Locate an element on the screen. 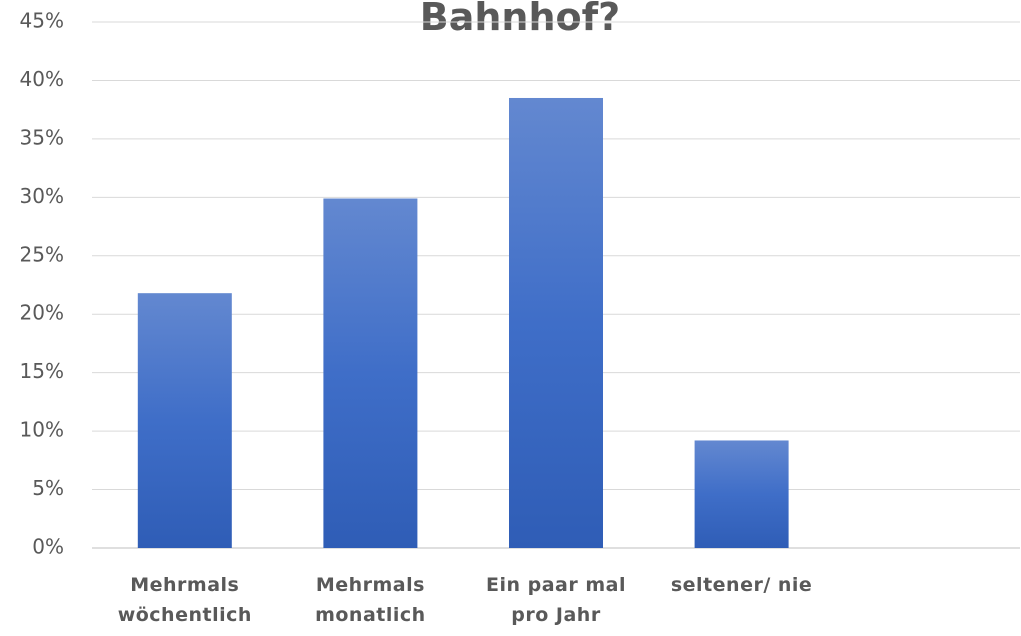 The height and width of the screenshot is (636, 1021). x-tick-label: Mehrmals wöchentlich is located at coordinates (184, 600).